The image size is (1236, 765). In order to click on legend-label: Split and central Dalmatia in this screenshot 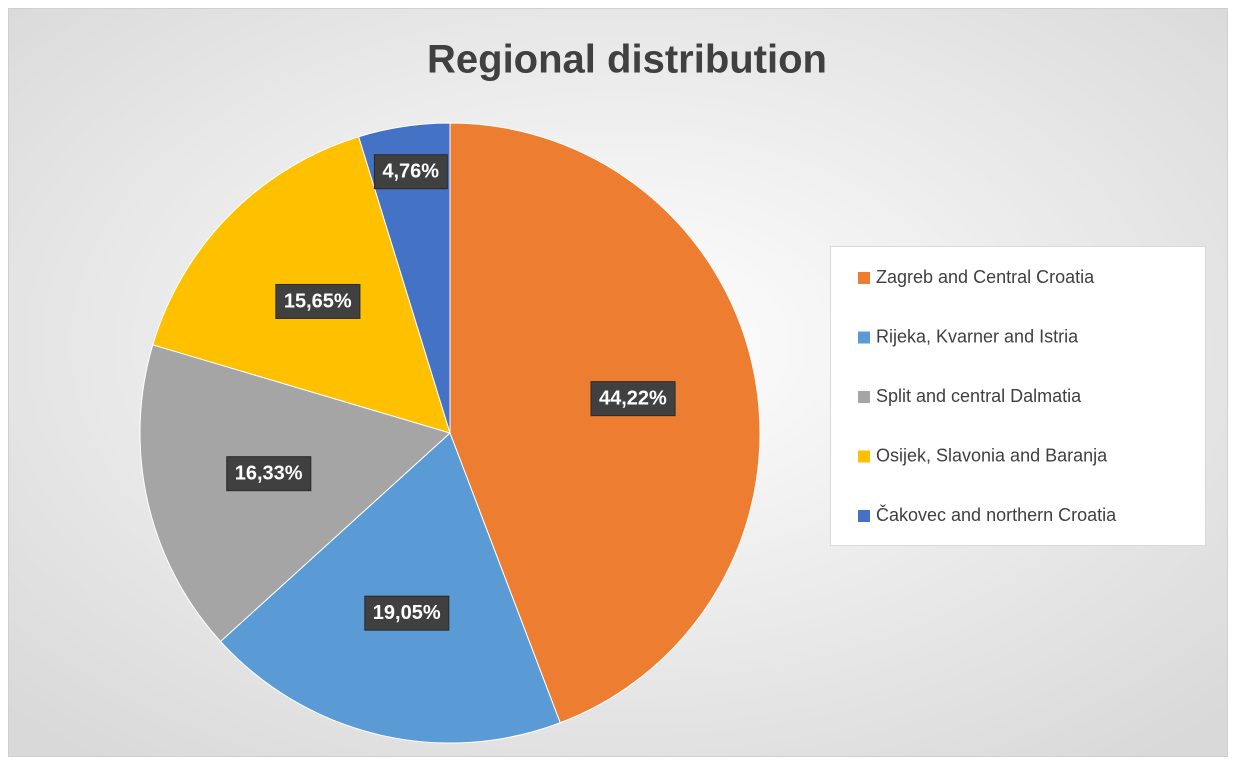, I will do `click(979, 396)`.